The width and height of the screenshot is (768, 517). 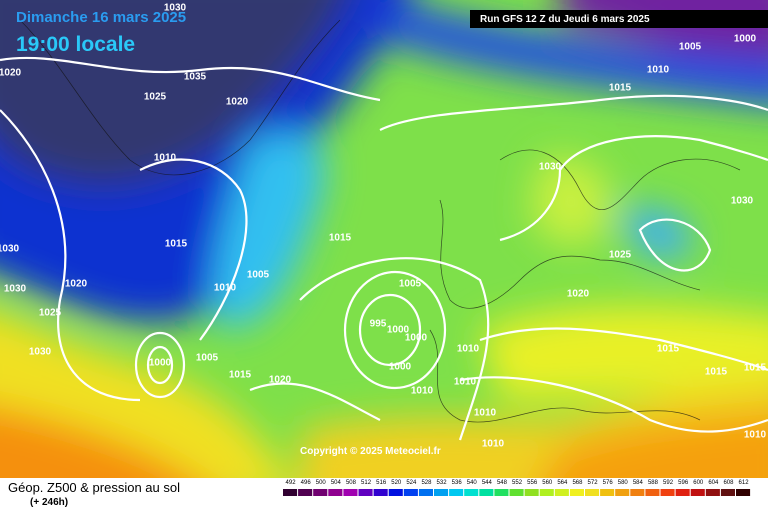 What do you see at coordinates (472, 483) in the screenshot?
I see `legend-label: 540` at bounding box center [472, 483].